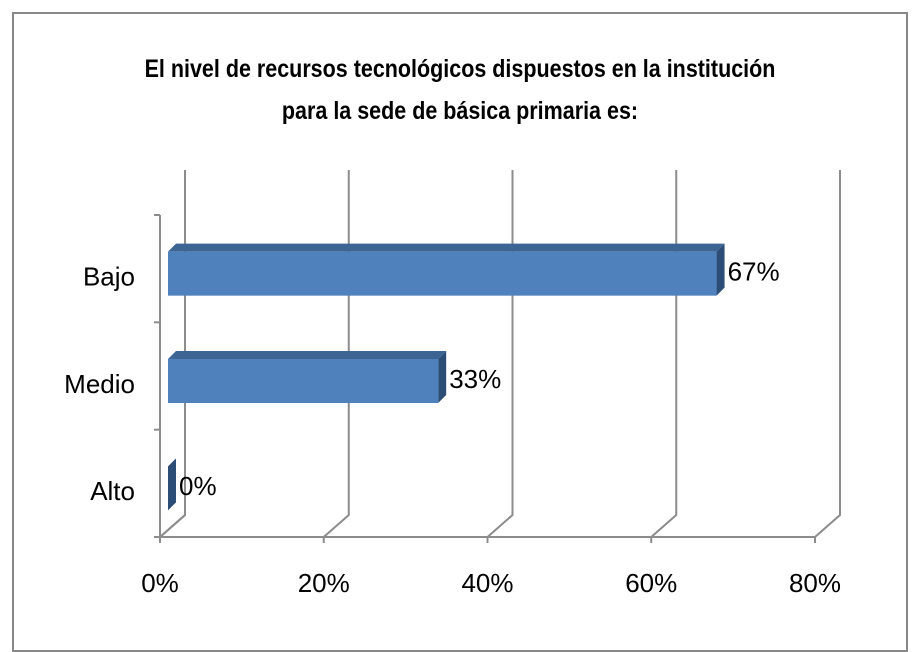 The height and width of the screenshot is (652, 916). Describe the element at coordinates (324, 583) in the screenshot. I see `x-tick-label: 20%` at that location.